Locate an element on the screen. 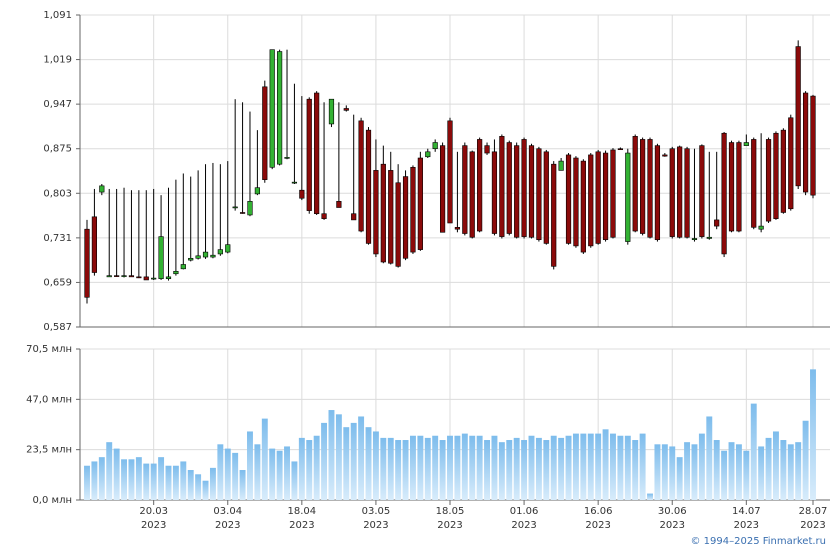 The image size is (840, 550). y-tick-label: 70,5 млн is located at coordinates (49, 349).